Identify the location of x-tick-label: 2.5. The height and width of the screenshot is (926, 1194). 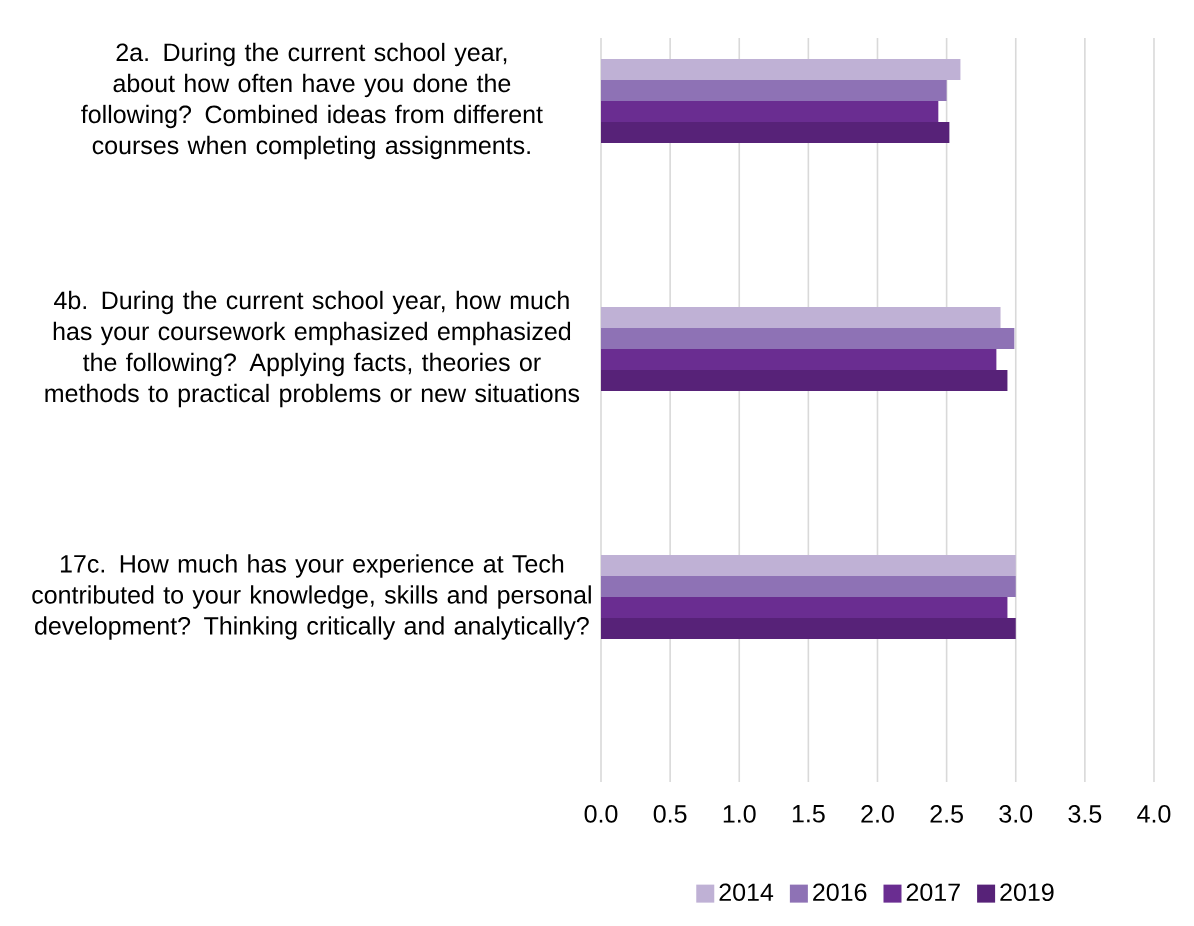
(946, 814).